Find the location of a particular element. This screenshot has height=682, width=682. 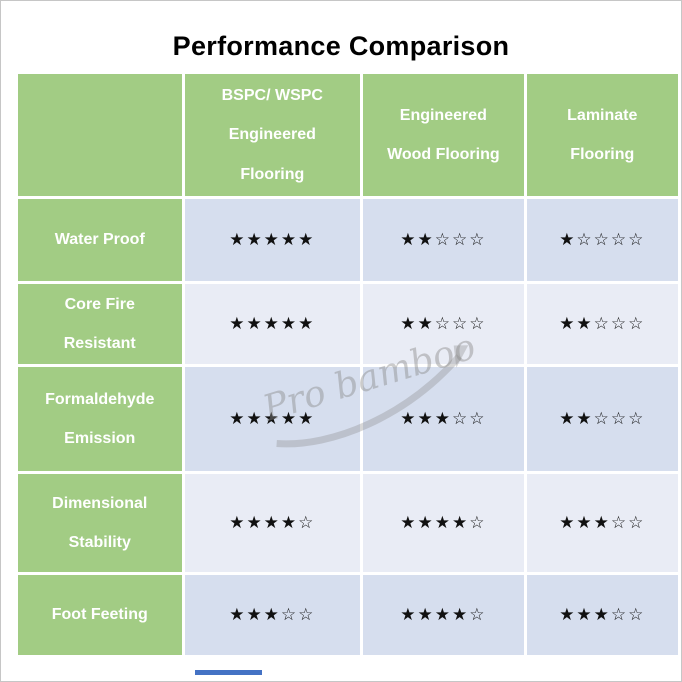

table-row: Foot Feeting ★★★☆☆ ★★★★☆ ★★★☆☆ is located at coordinates (348, 615).